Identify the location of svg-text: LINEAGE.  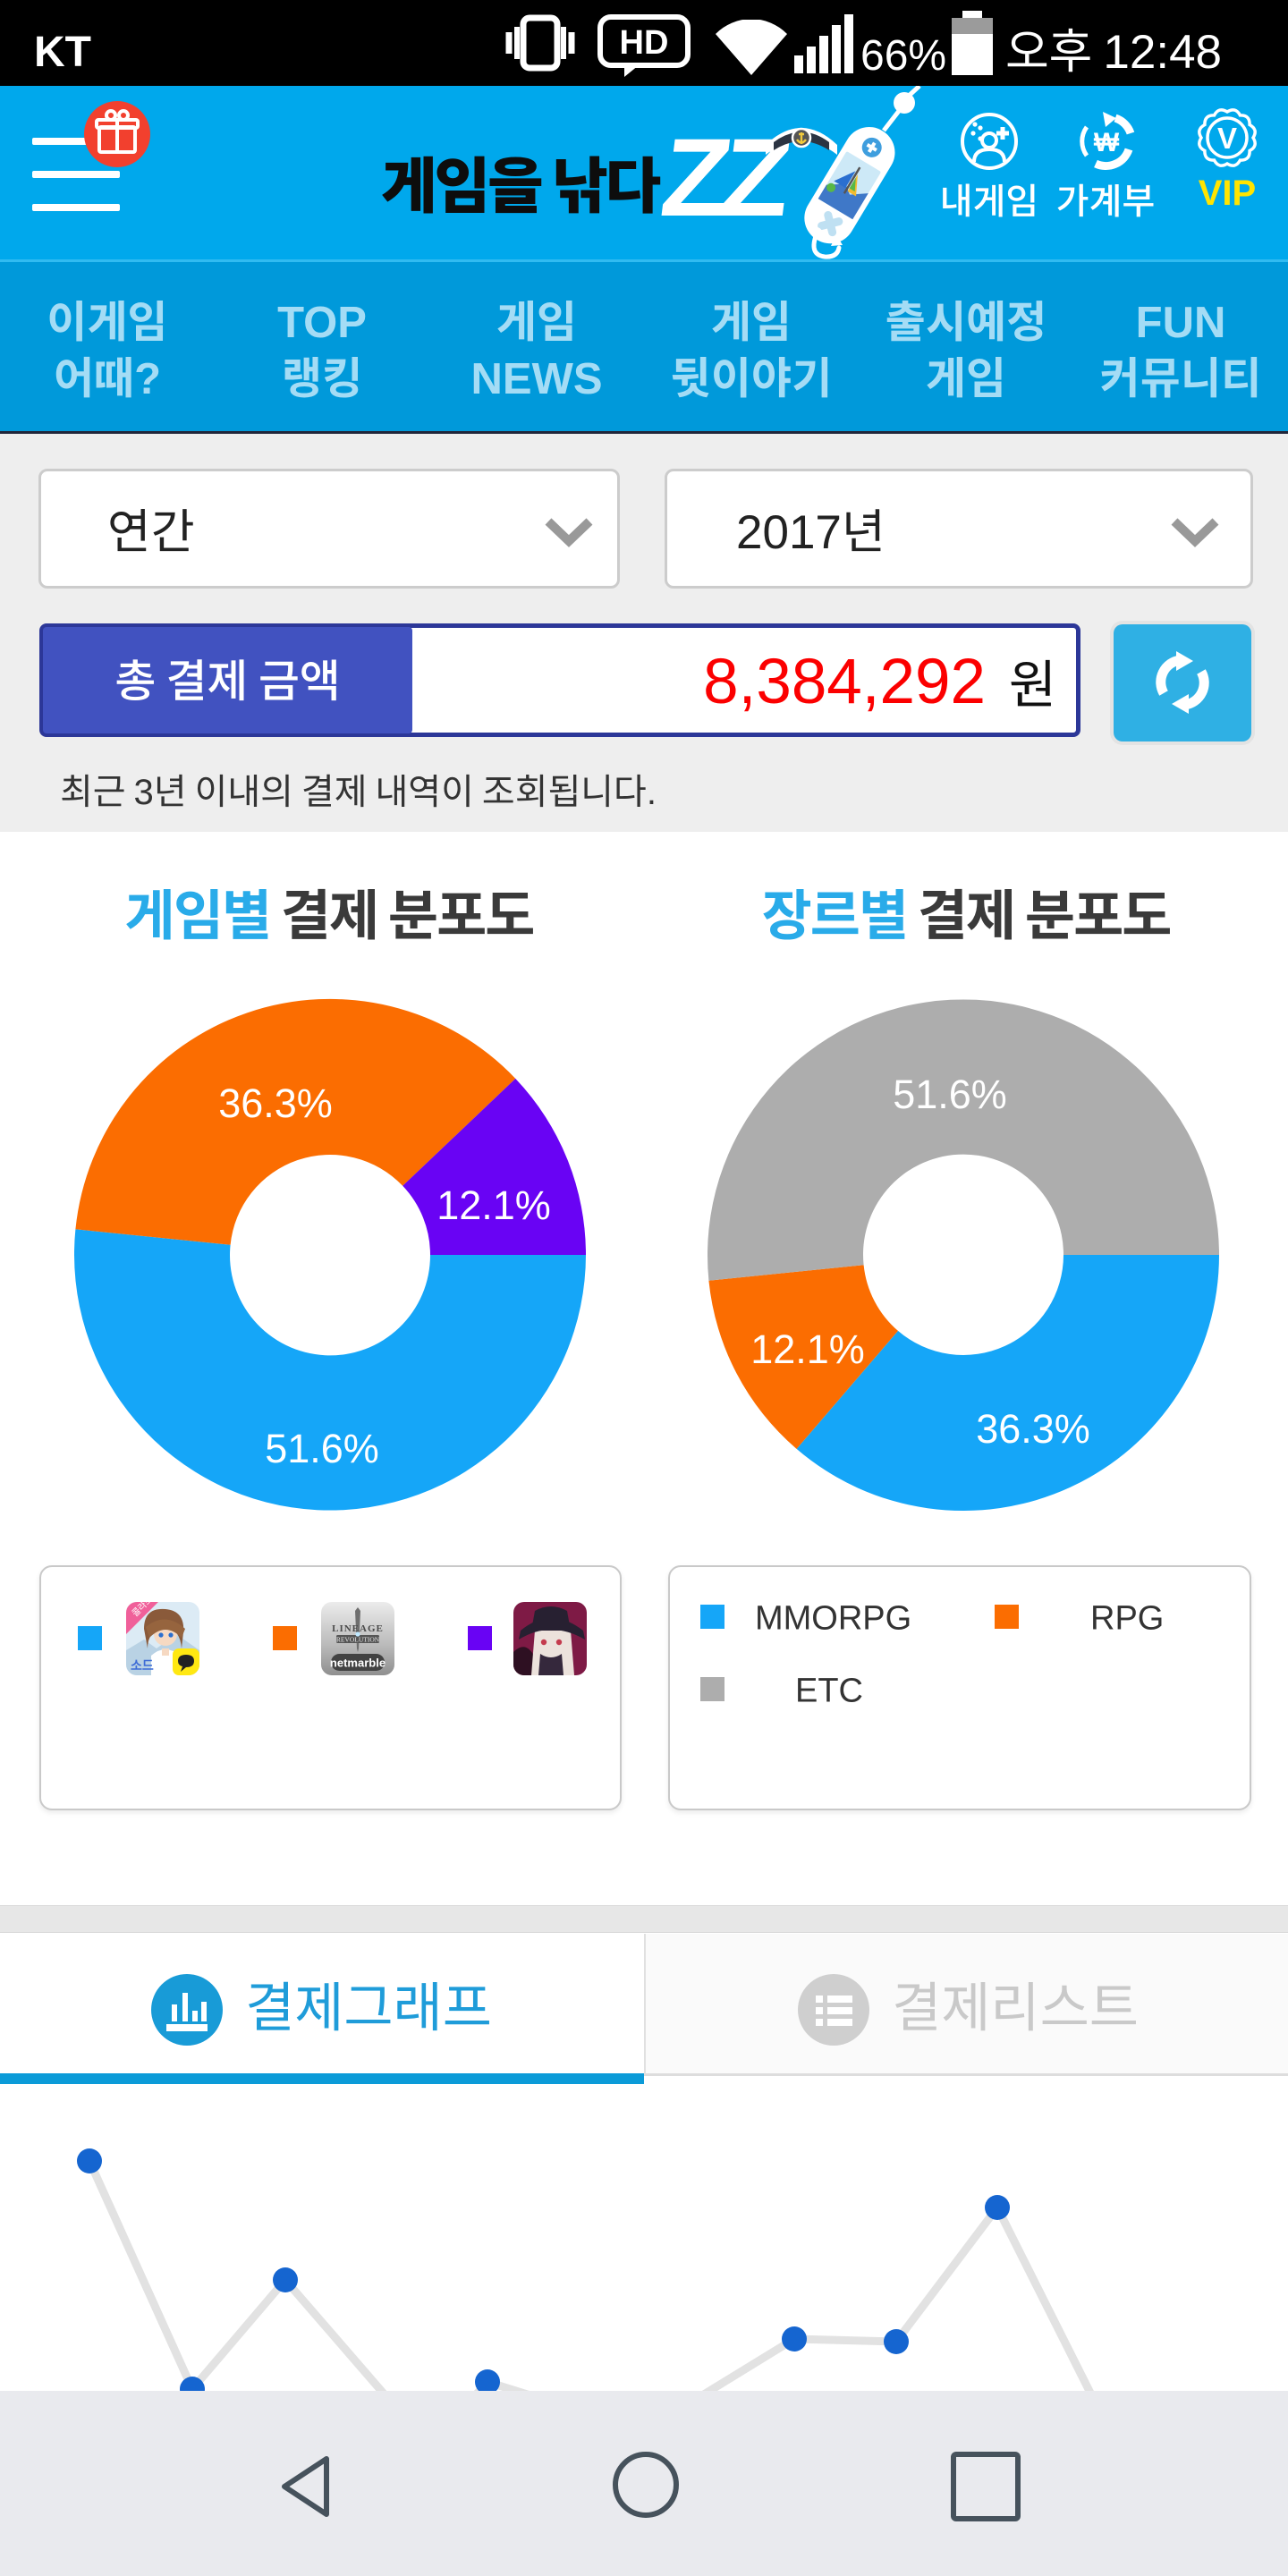
(358, 1628).